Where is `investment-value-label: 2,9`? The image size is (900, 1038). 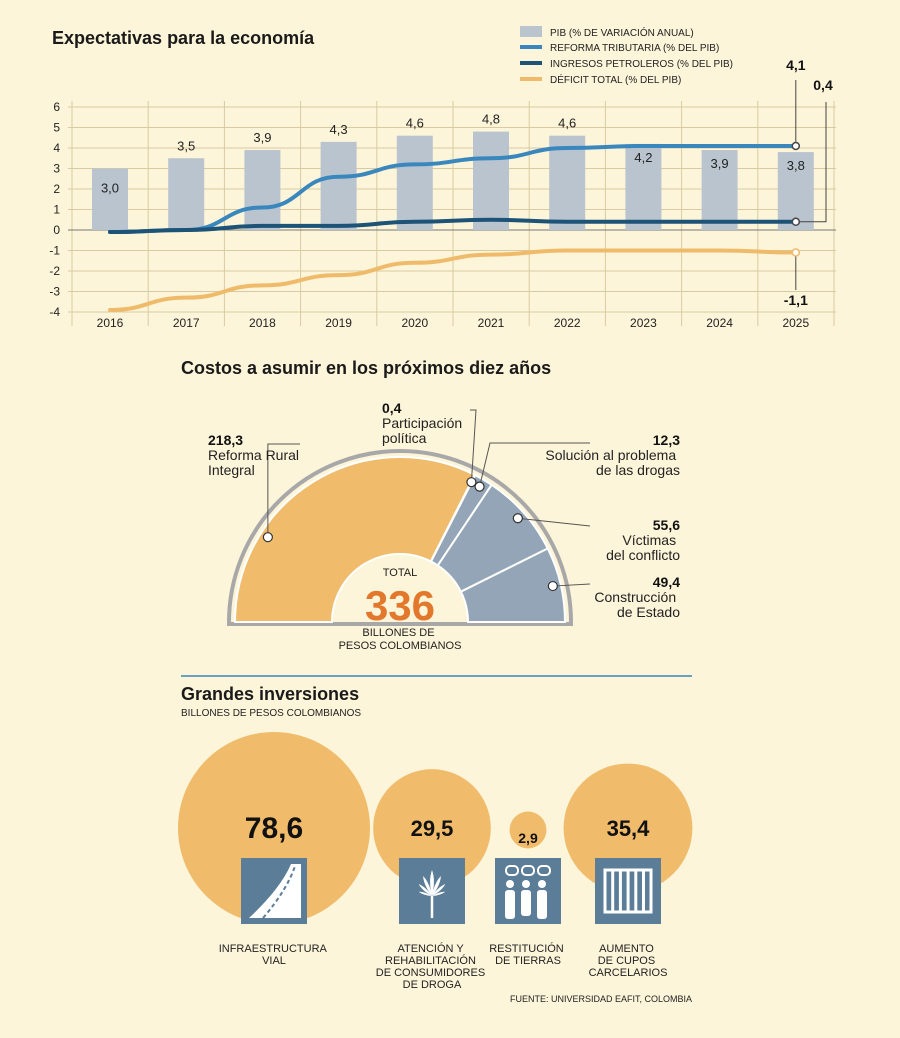 investment-value-label: 2,9 is located at coordinates (528, 838).